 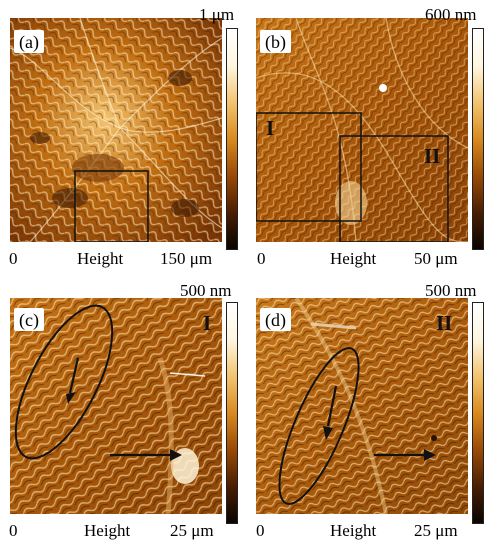 What do you see at coordinates (309, 167) in the screenshot?
I see `box-region-I` at bounding box center [309, 167].